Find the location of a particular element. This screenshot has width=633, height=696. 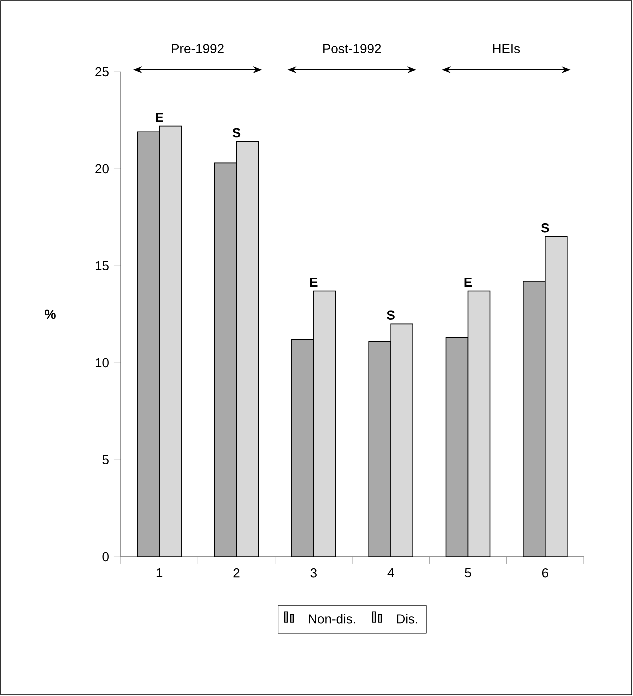

text: Post-1992 is located at coordinates (353, 49).